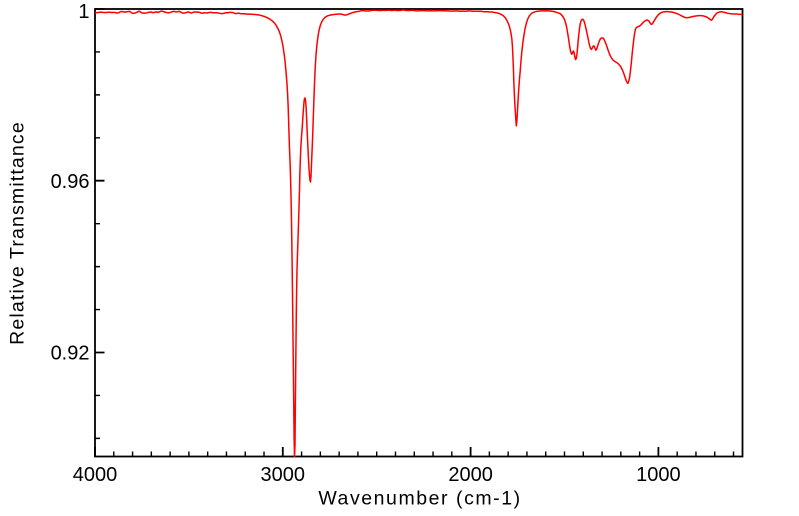  What do you see at coordinates (83, 12) in the screenshot?
I see `svg-text: 1` at bounding box center [83, 12].